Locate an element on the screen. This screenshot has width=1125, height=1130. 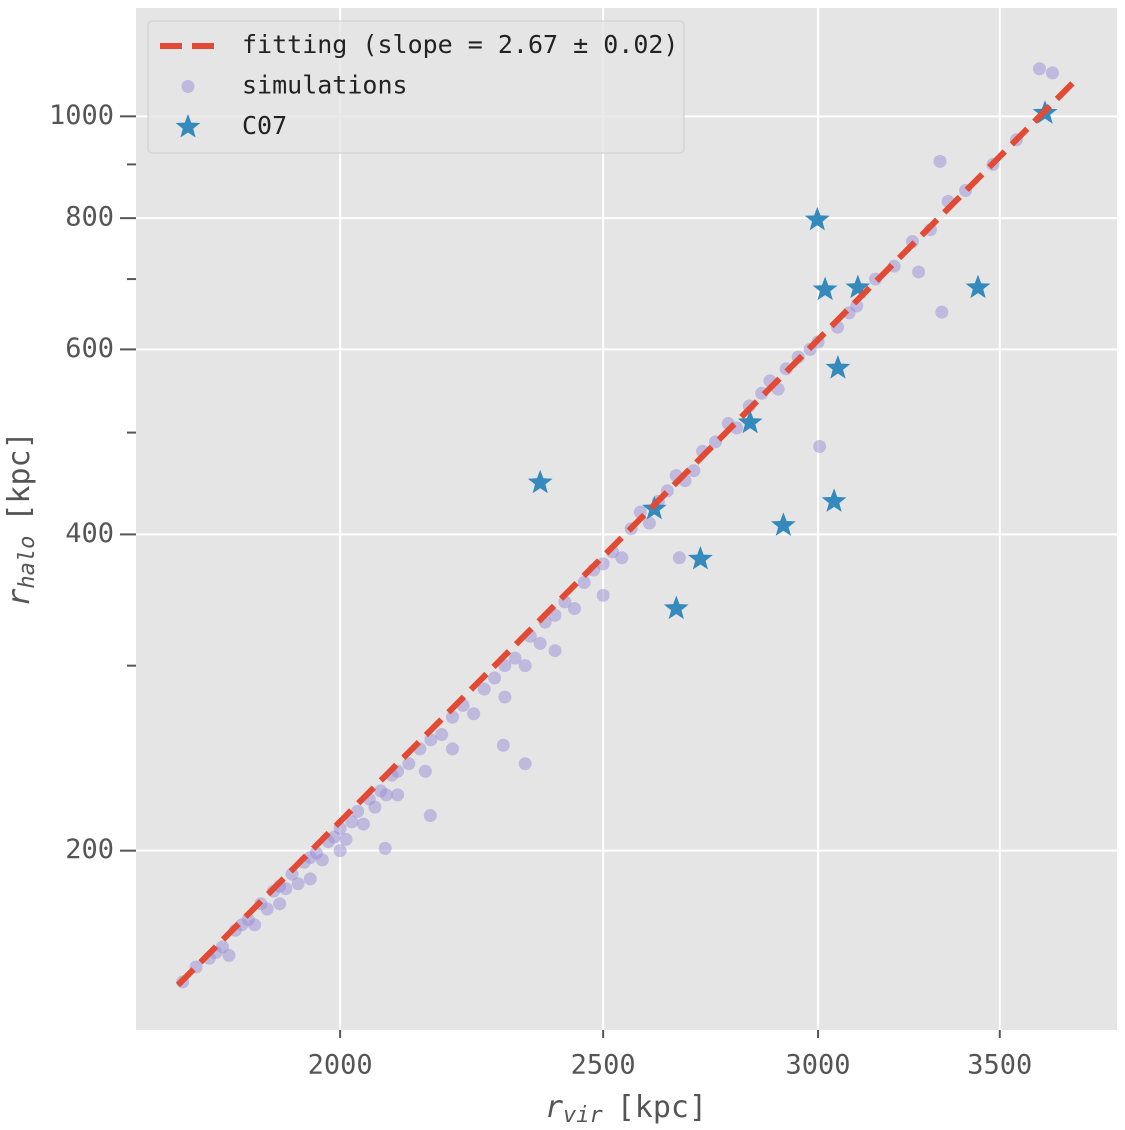
y-axis-label: rhalo [kpc] is located at coordinates (21, 518).